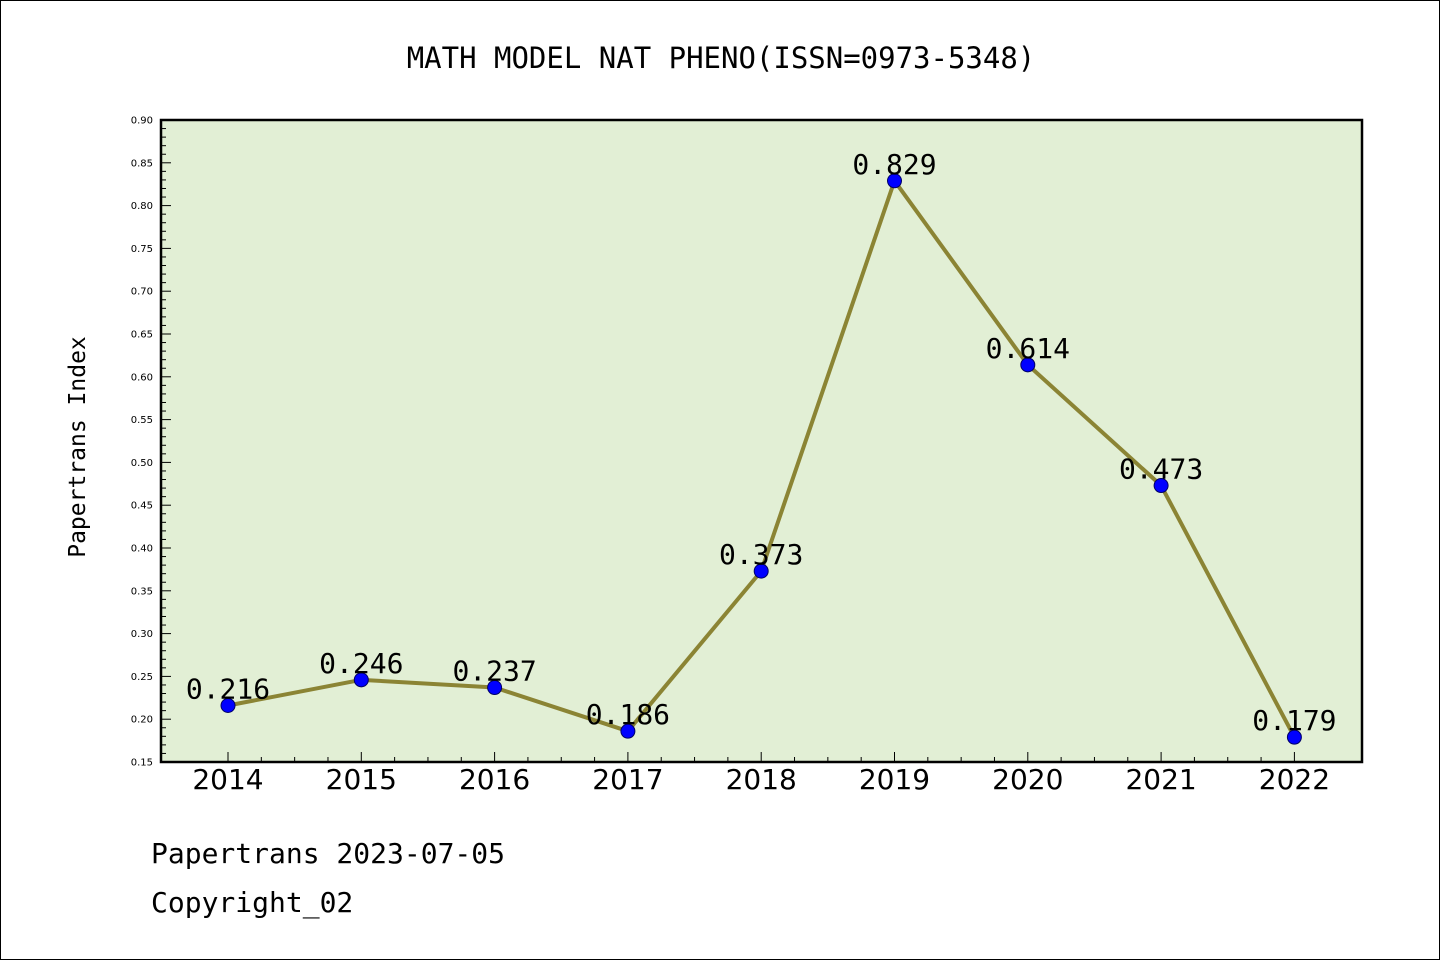  I want to click on y-tick-label: 0.15, so click(142, 763).